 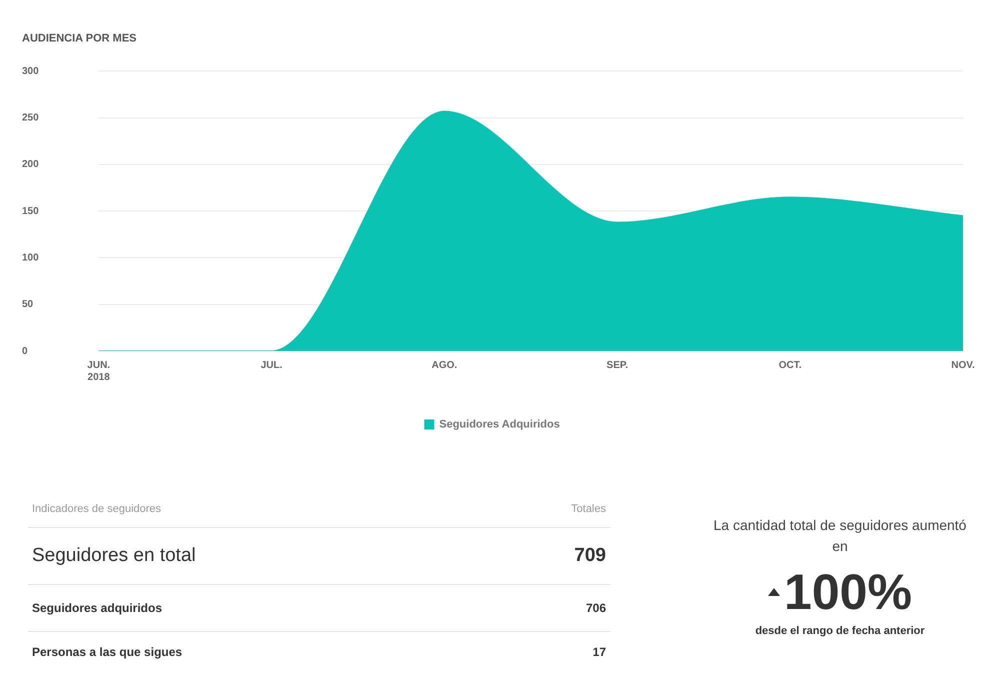 What do you see at coordinates (963, 365) in the screenshot?
I see `x-tick-label: NOV.` at bounding box center [963, 365].